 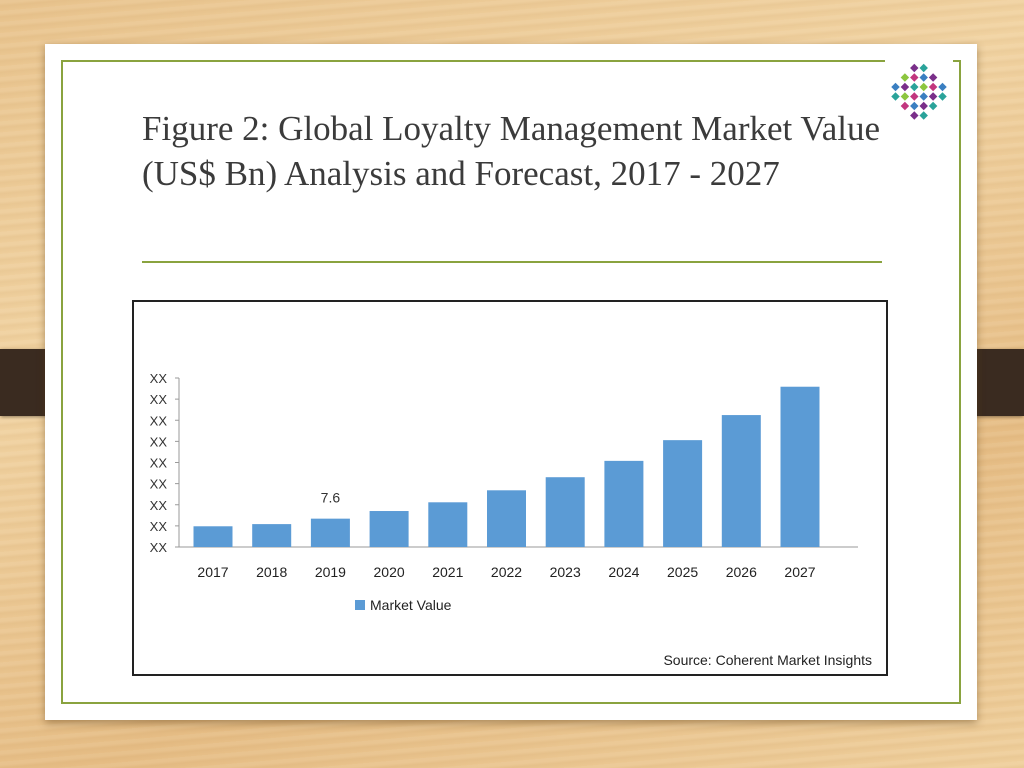 I want to click on bar-2018, so click(x=272, y=535).